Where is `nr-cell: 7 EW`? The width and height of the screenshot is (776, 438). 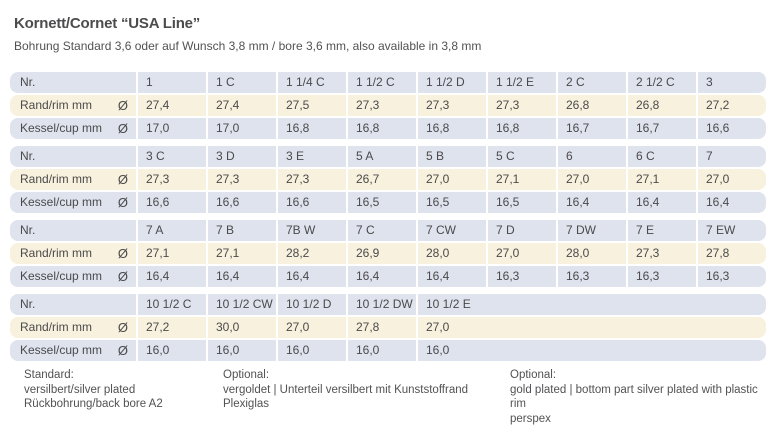
nr-cell: 7 EW is located at coordinates (732, 230).